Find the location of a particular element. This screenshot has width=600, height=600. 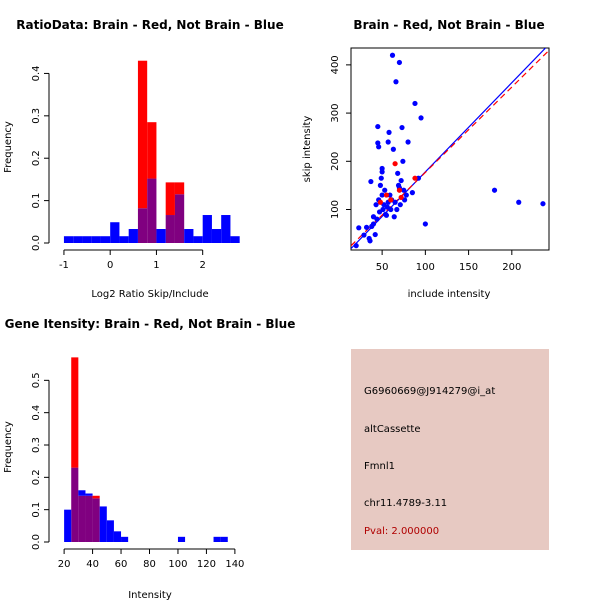

intensity-y-tick-label: 0.1 is located at coordinates (36, 510).